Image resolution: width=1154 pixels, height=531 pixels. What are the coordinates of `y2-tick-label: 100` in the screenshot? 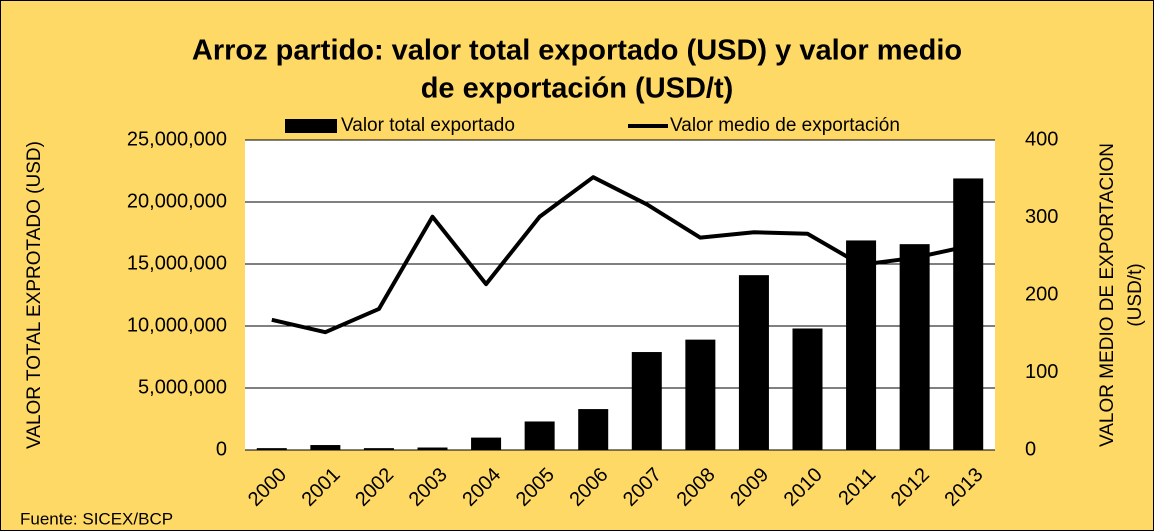 It's located at (1041, 372).